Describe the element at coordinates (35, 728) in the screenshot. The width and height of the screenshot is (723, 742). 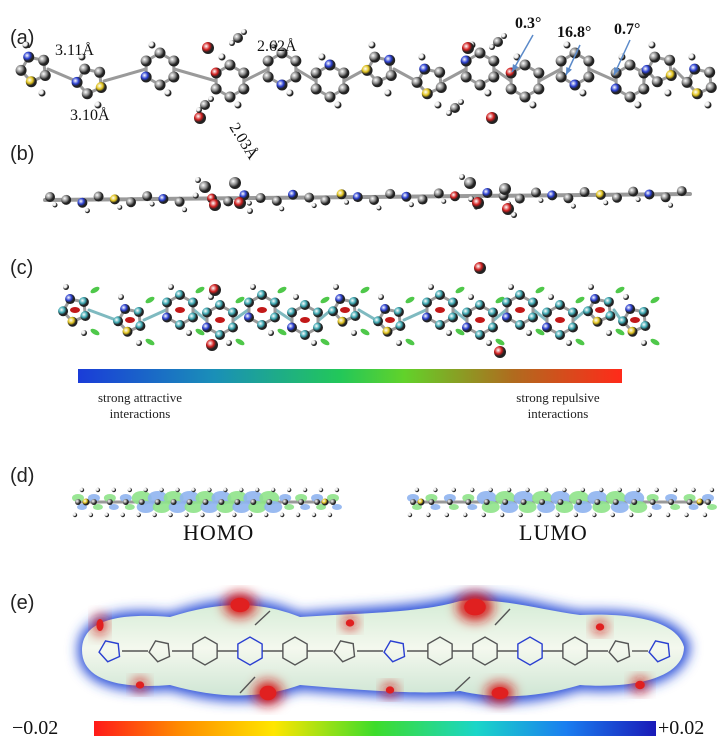
I see `esp-scale-min: −0.02` at that location.